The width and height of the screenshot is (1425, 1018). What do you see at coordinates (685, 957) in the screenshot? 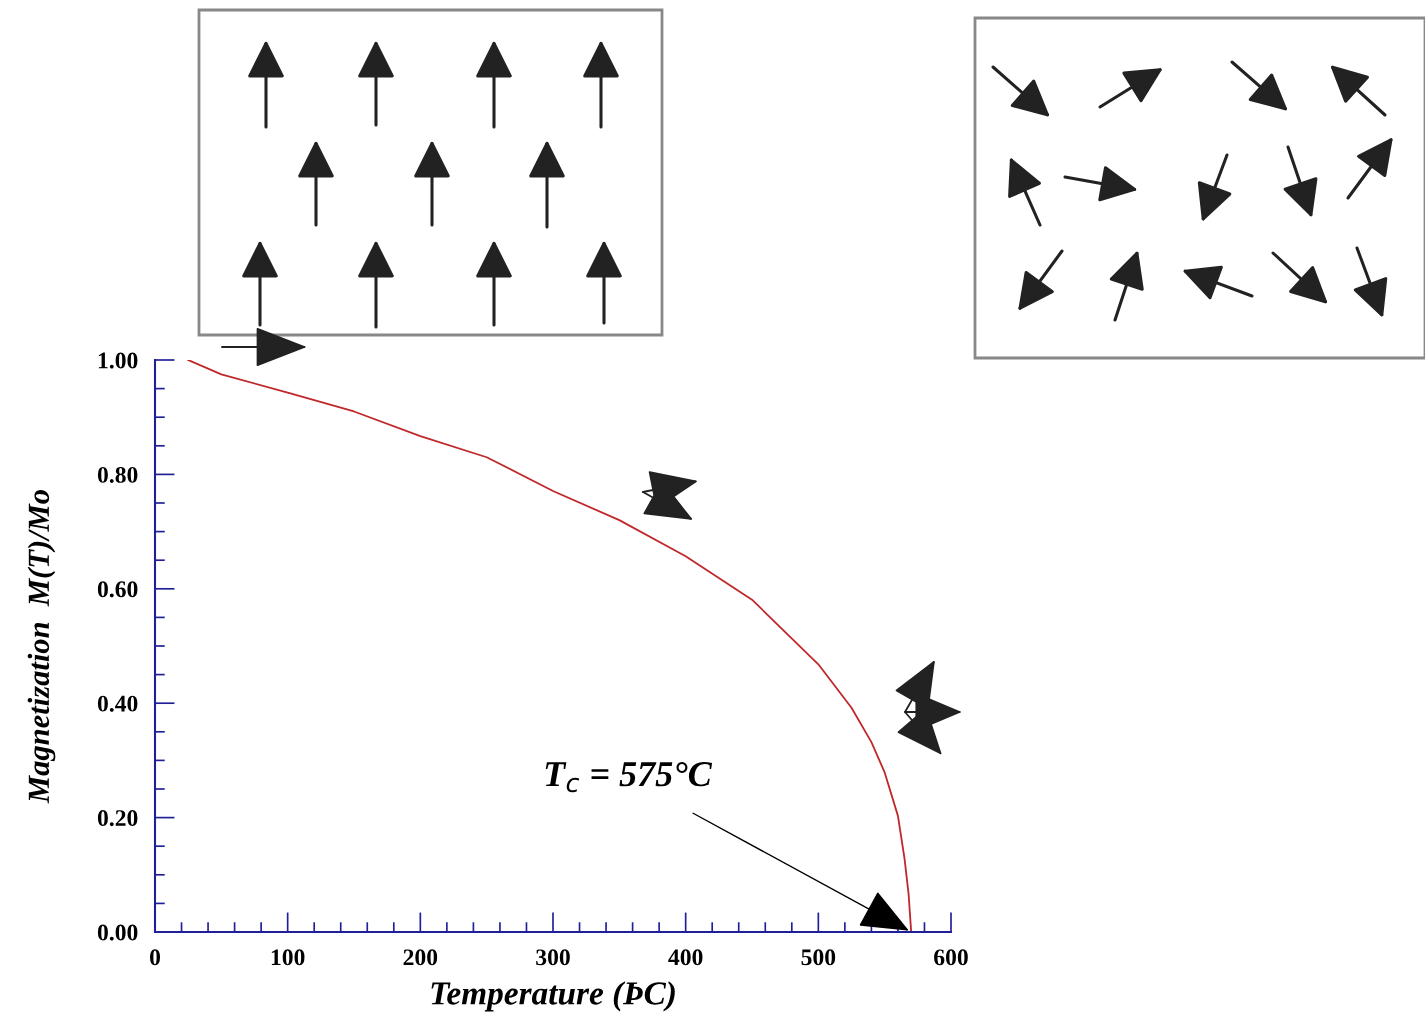
I see `x-tick-label: 400` at bounding box center [685, 957].